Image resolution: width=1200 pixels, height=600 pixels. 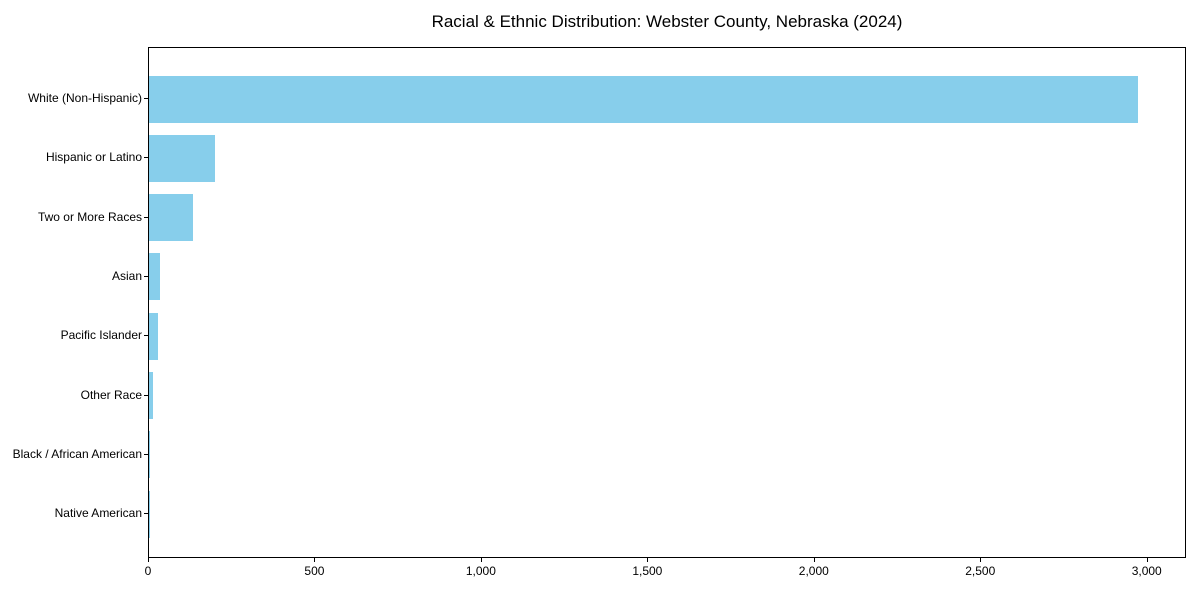 I want to click on y-axis-label: Asian, so click(x=126, y=275).